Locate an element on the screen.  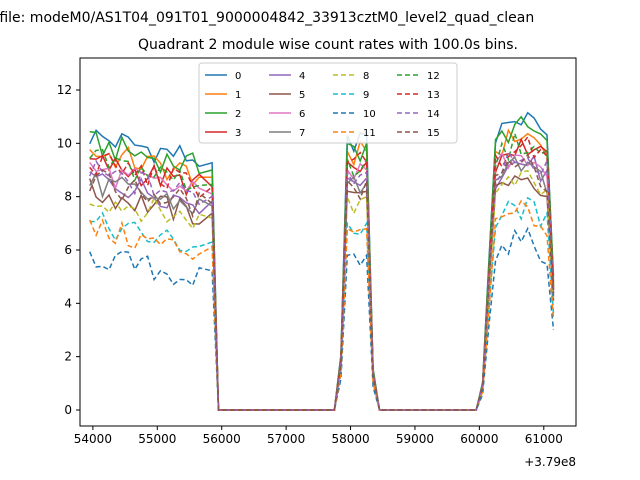
legend-label-15: 15 is located at coordinates (433, 133).